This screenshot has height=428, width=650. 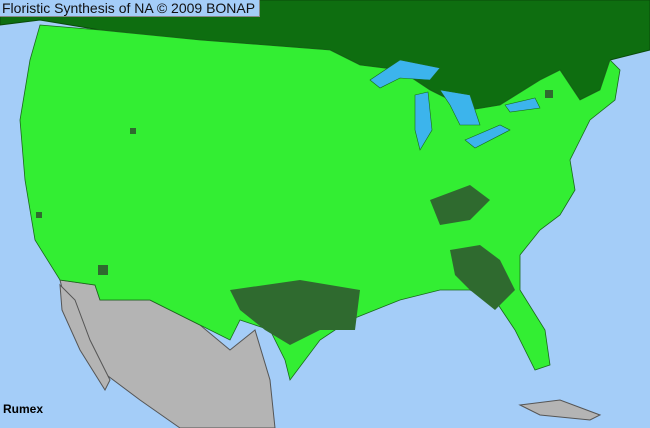 What do you see at coordinates (522, 105) in the screenshot?
I see `lake-ontario` at bounding box center [522, 105].